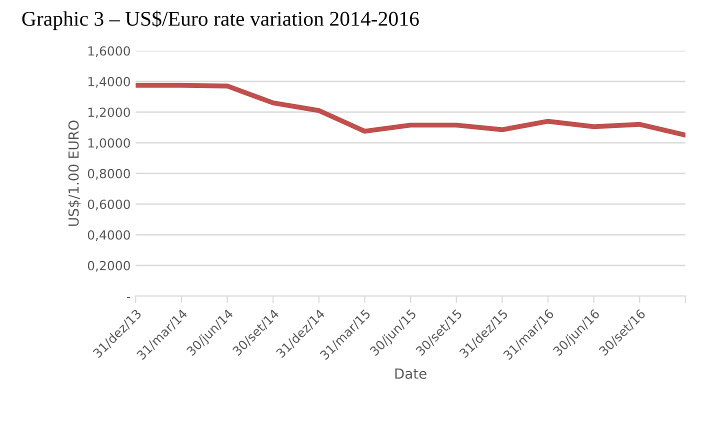  I want to click on y-tick-label: -, so click(128, 297).